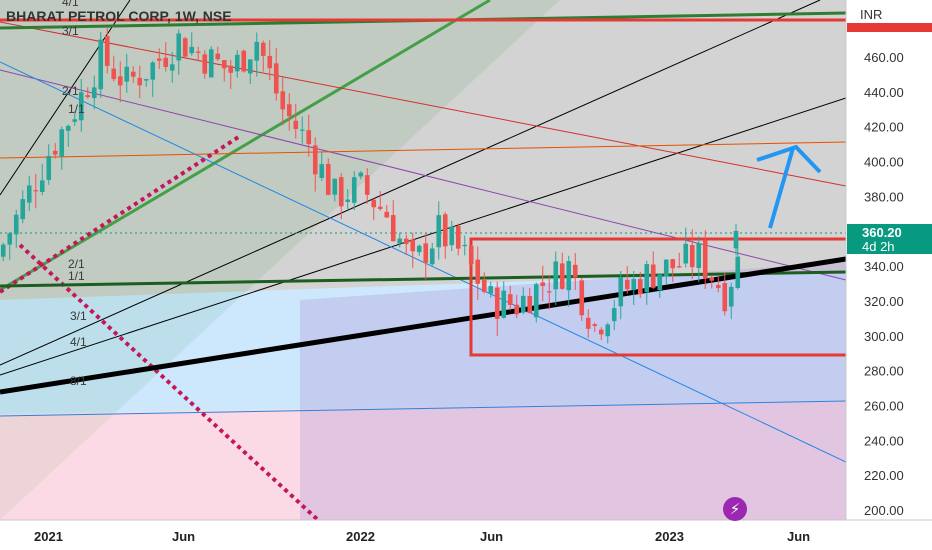 Image resolution: width=932 pixels, height=550 pixels. I want to click on price-axis-panel, so click(889, 275).